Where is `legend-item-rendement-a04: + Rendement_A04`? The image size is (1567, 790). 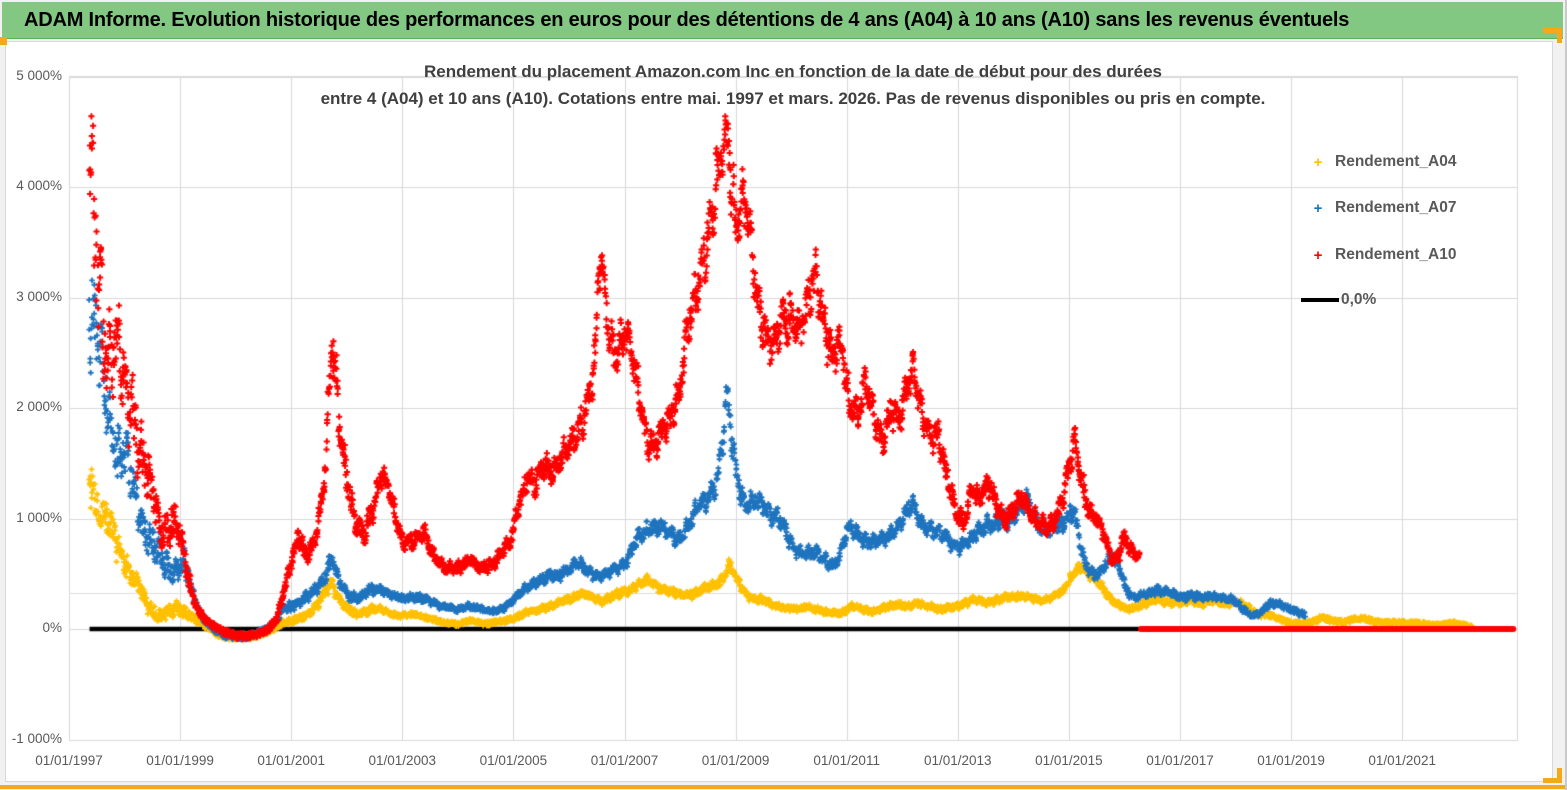
legend-item-rendement-a04: + Rendement_A04 is located at coordinates (1379, 162).